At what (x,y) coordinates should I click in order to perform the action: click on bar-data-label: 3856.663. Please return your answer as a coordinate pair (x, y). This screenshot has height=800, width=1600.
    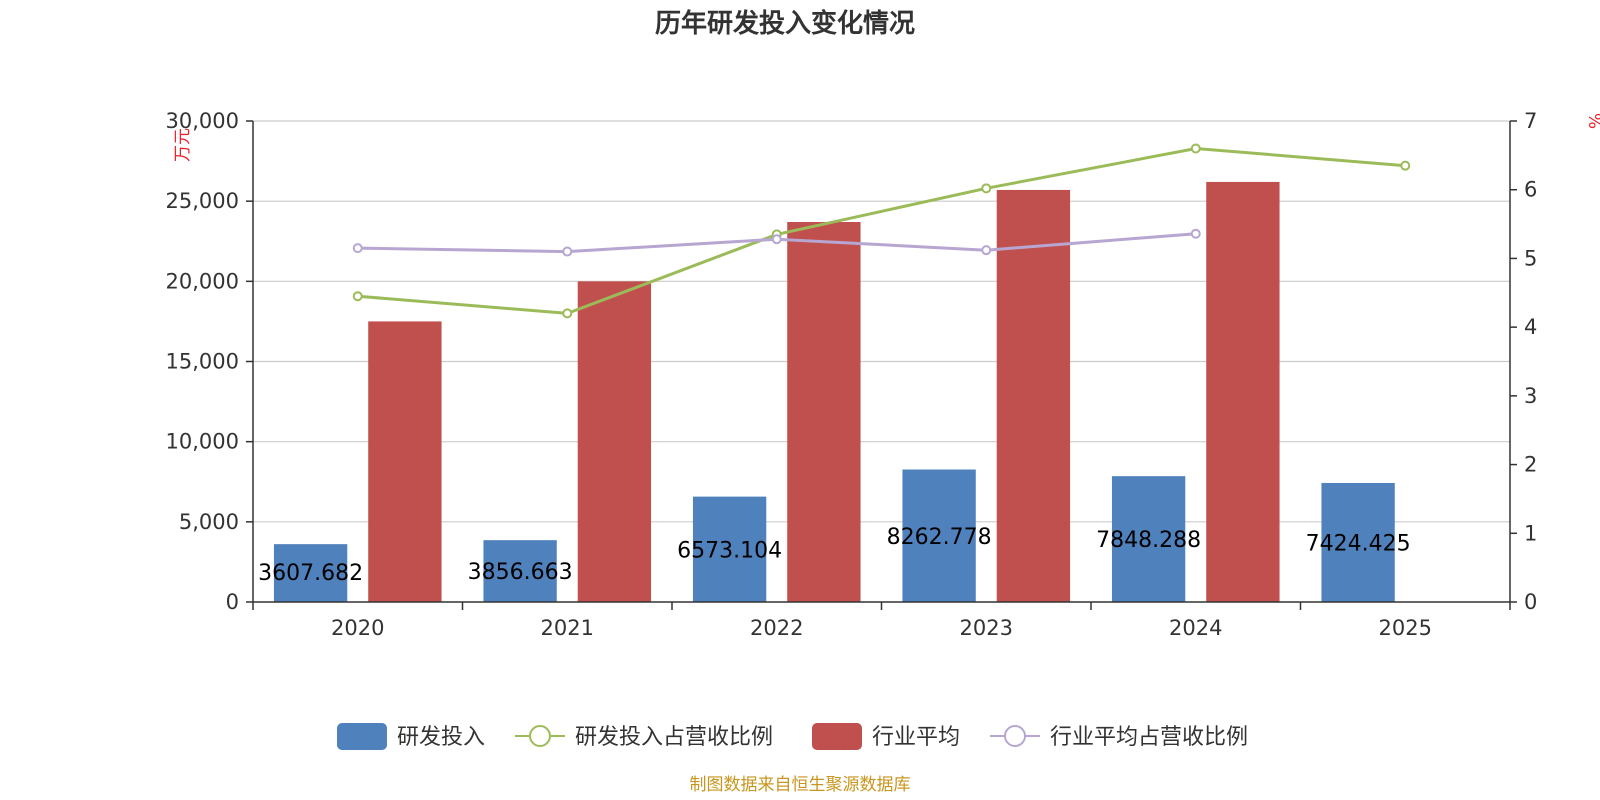
    Looking at the image, I should click on (520, 572).